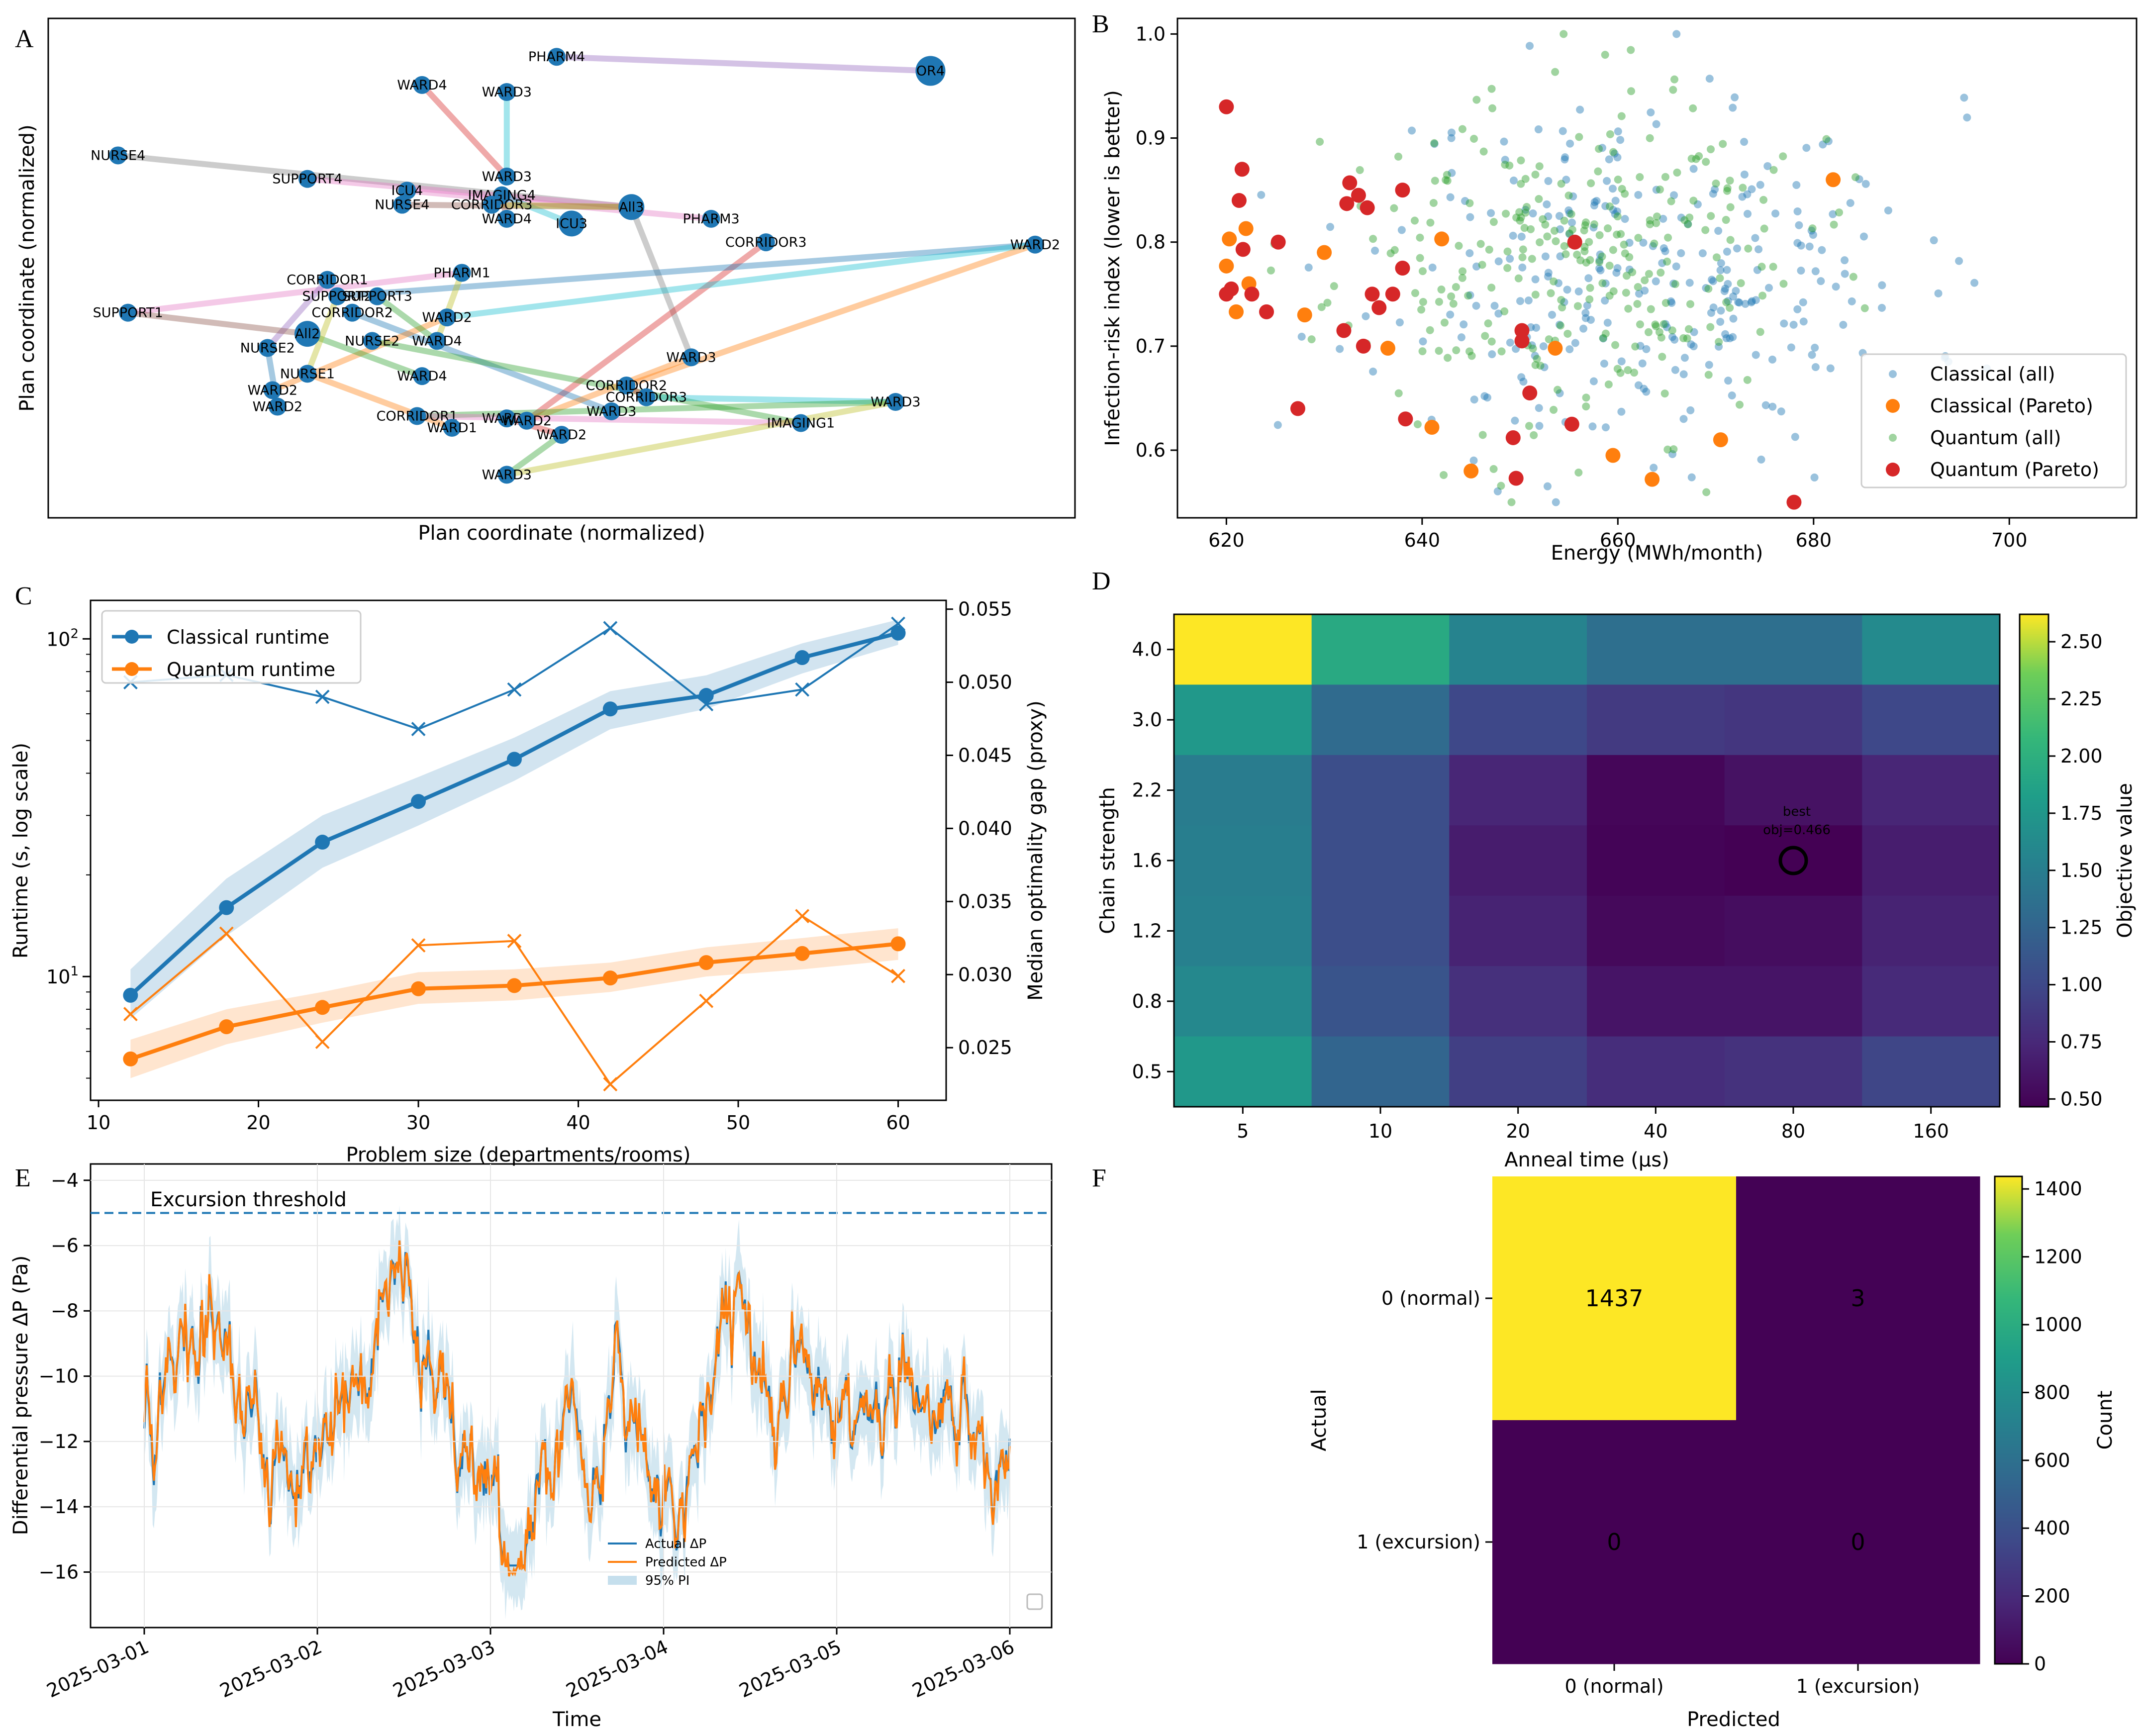 This screenshot has height=1736, width=2144. What do you see at coordinates (667, 1562) in the screenshot?
I see `legend-e: Actual ΔP Predicted ΔP 95% PI` at bounding box center [667, 1562].